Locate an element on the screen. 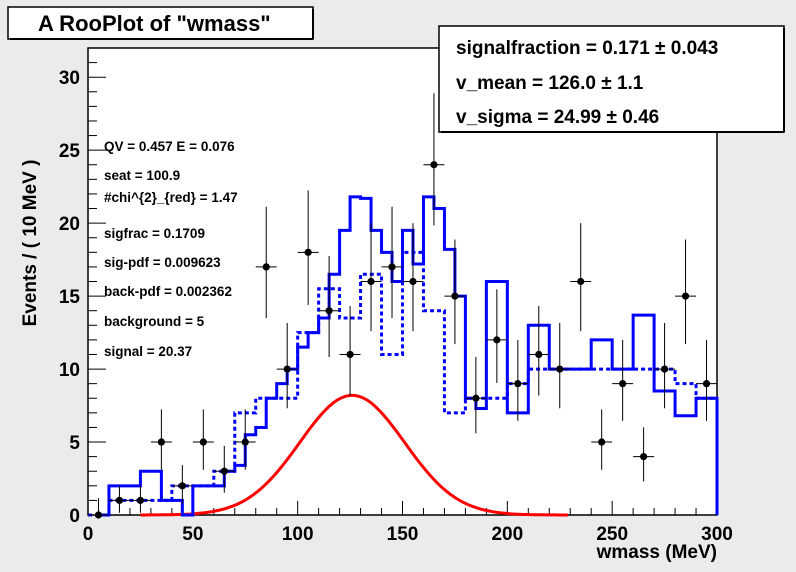 The height and width of the screenshot is (572, 796). x-tick-label: 50 is located at coordinates (192, 534).